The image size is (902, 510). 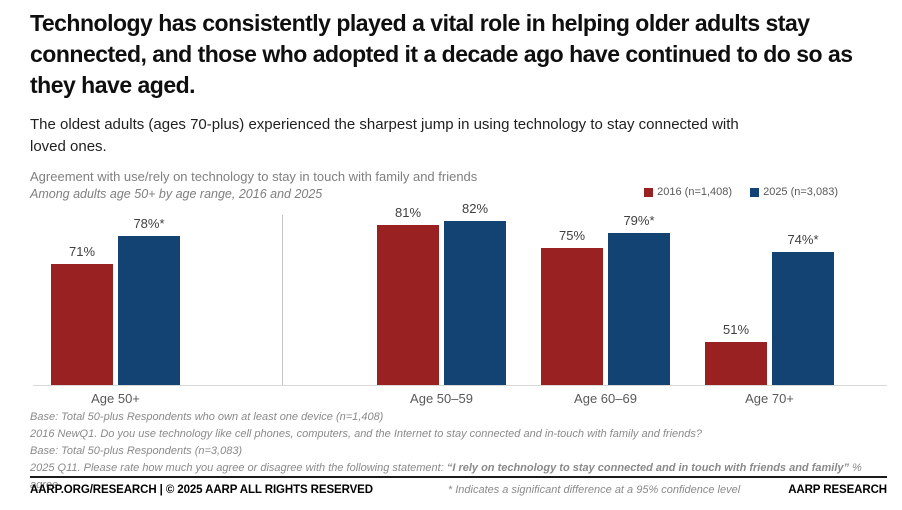 What do you see at coordinates (695, 192) in the screenshot?
I see `legend-label: 2016 (n=1,408)` at bounding box center [695, 192].